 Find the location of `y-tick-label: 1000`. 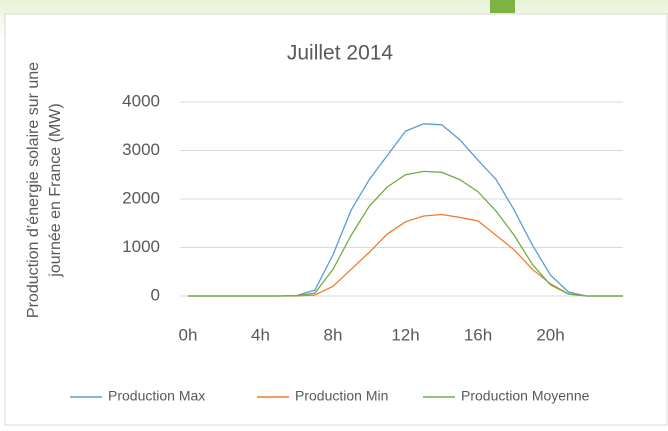

y-tick-label: 1000 is located at coordinates (141, 246).